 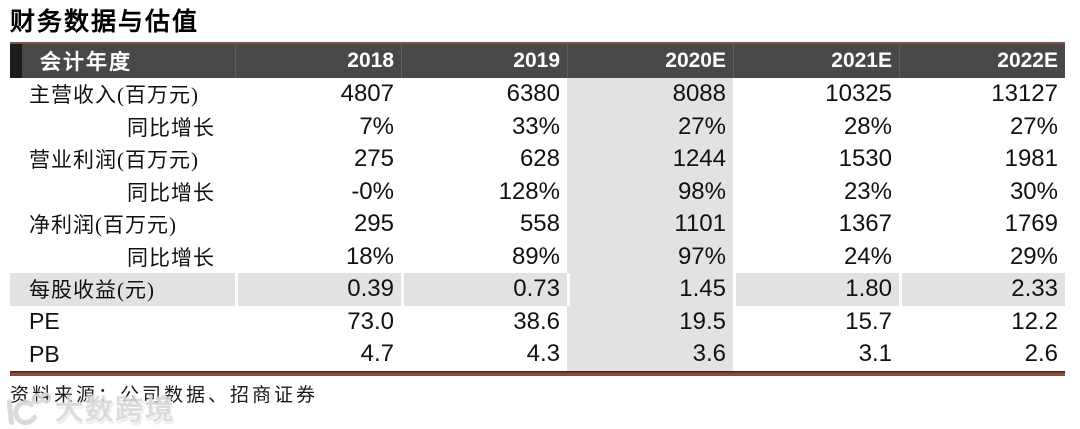 I want to click on table-row-eps: 每股收益(元) 0.39 0.73 1.45 1.80 2.33, so click(x=537, y=289).